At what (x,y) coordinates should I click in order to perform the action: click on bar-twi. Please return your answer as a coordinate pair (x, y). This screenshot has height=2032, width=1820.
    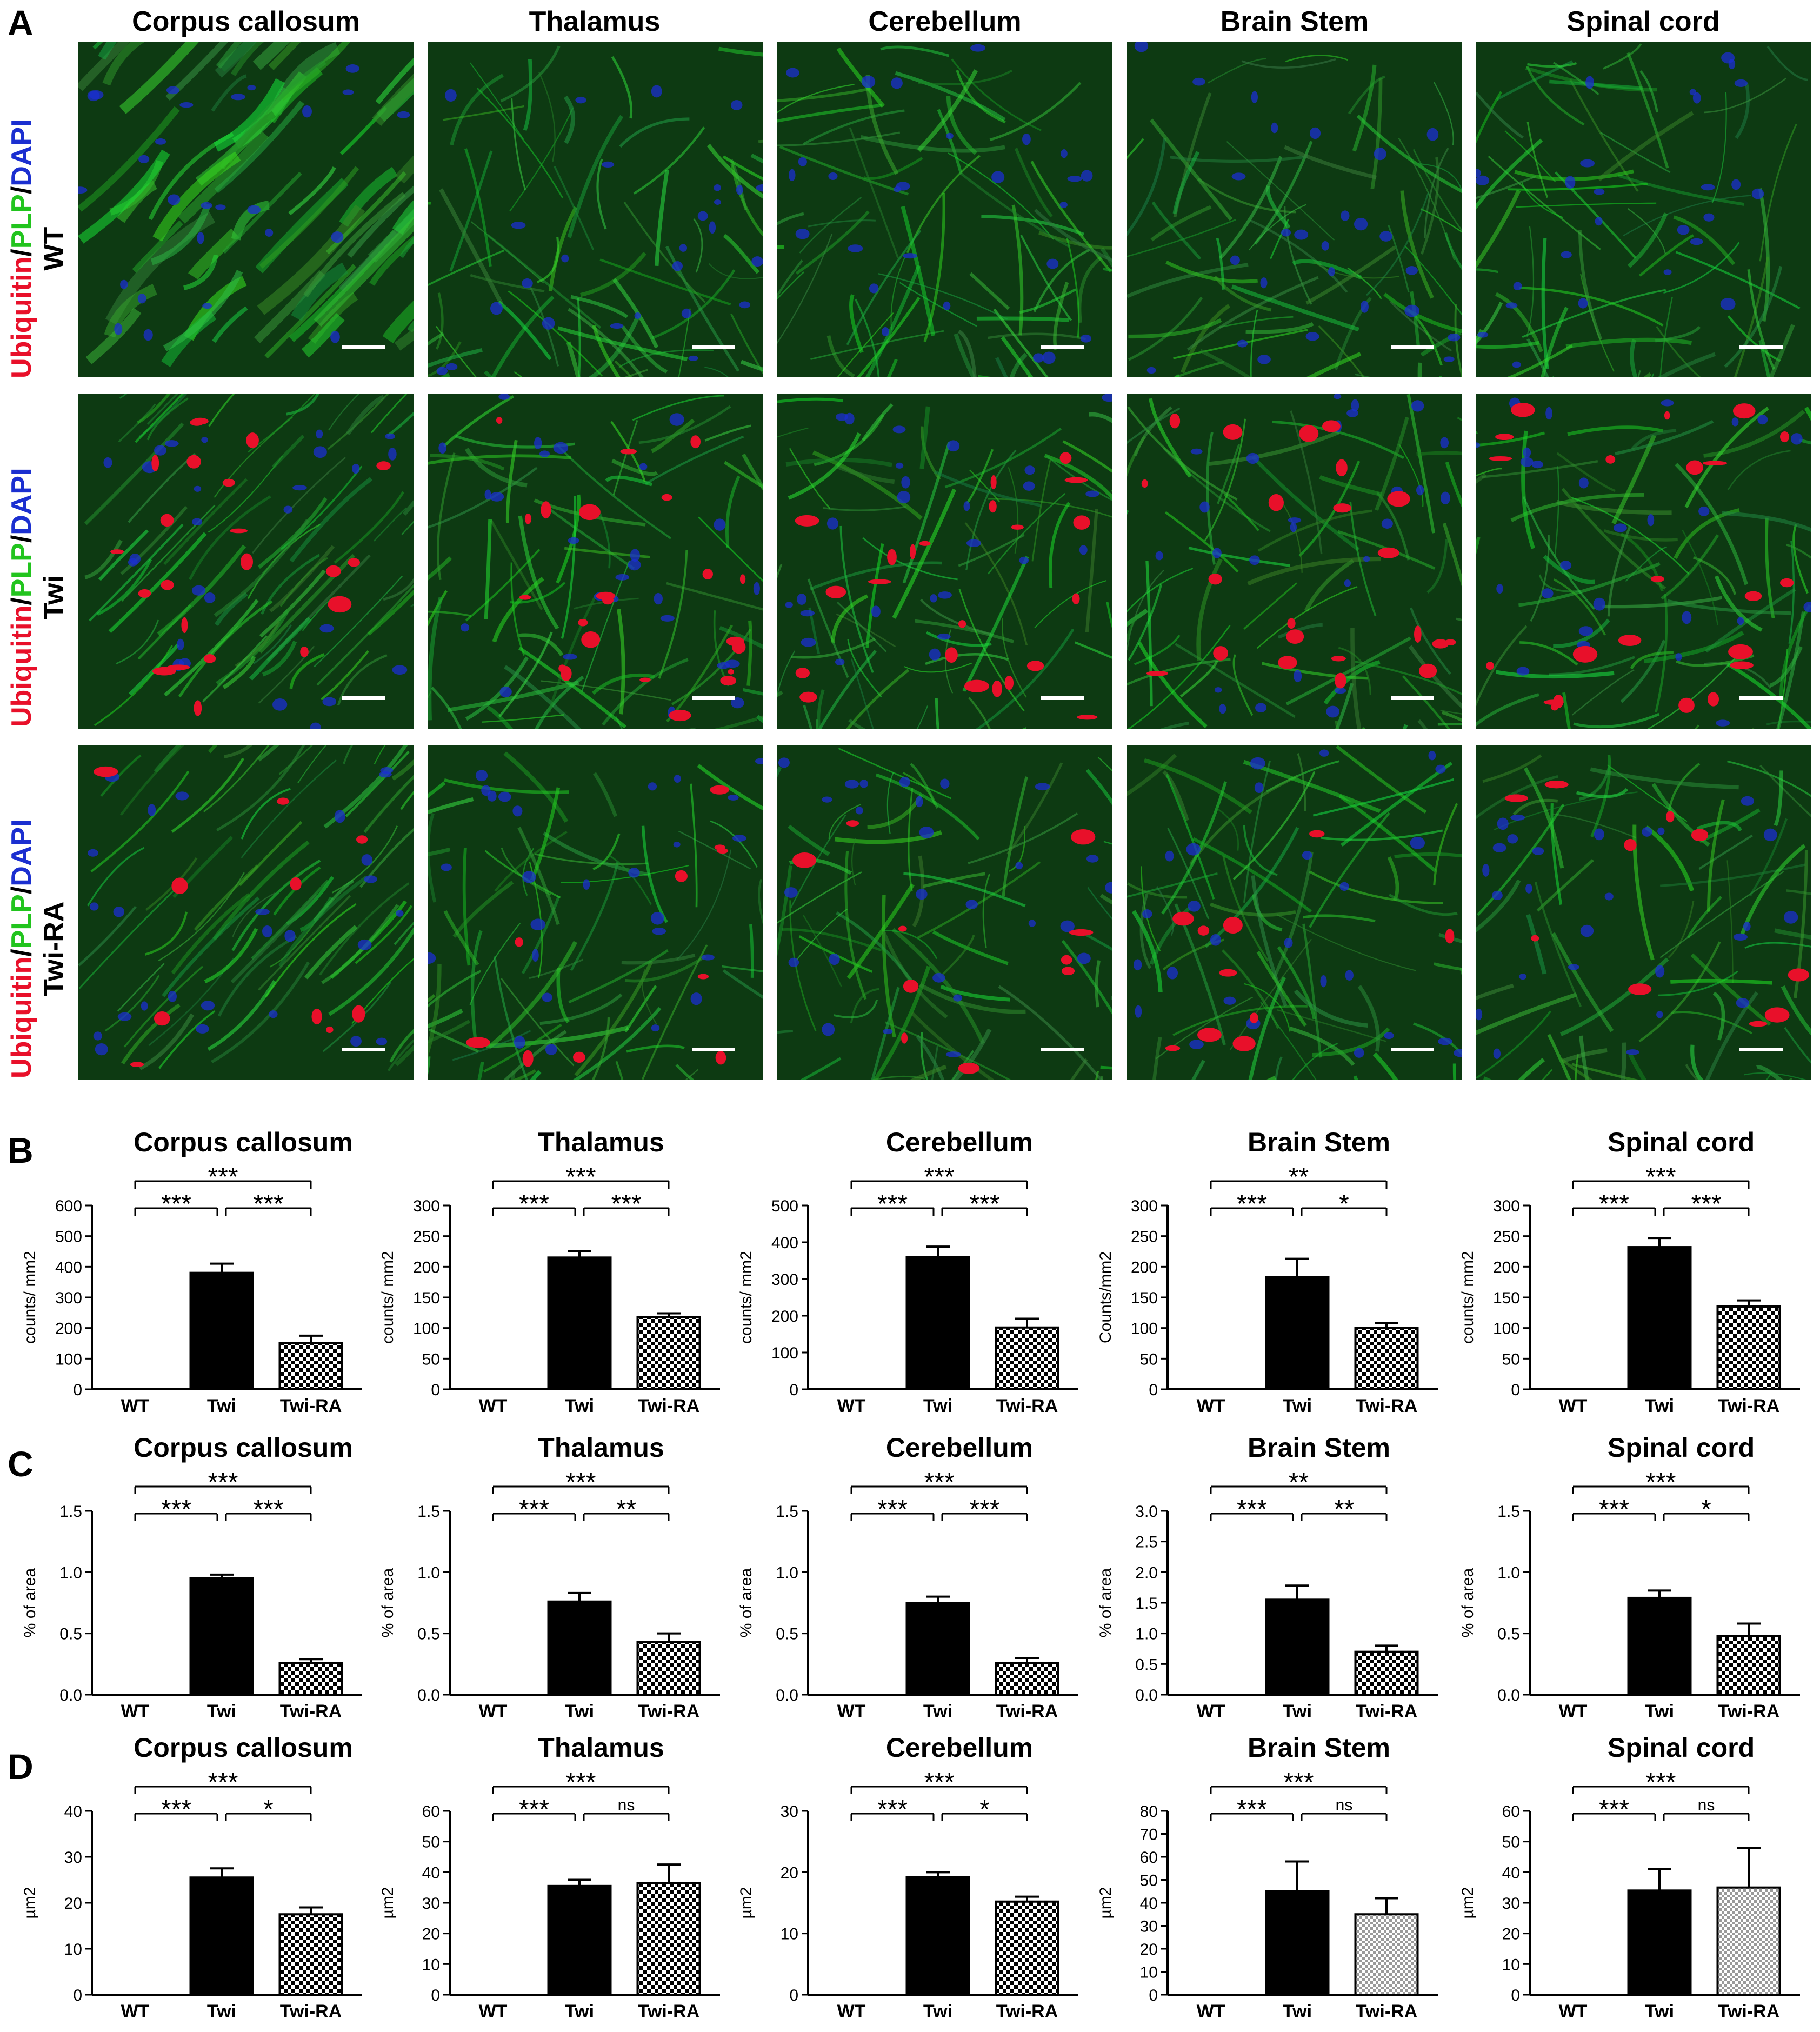
    Looking at the image, I should click on (937, 1936).